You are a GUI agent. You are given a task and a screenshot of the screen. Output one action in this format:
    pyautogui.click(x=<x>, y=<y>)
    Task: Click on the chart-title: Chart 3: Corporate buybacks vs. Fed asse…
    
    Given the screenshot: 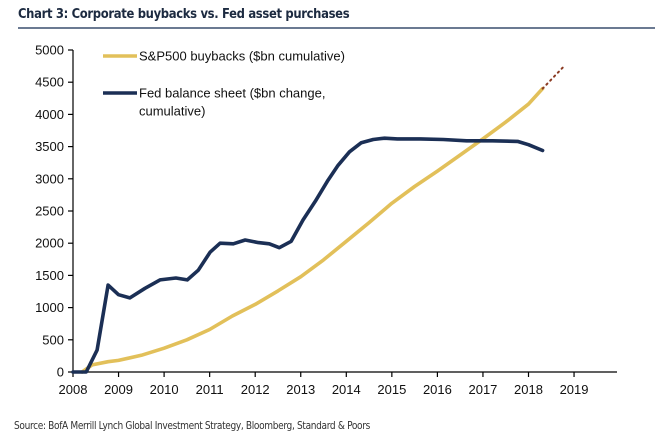 What is the action you would take?
    pyautogui.click(x=184, y=14)
    